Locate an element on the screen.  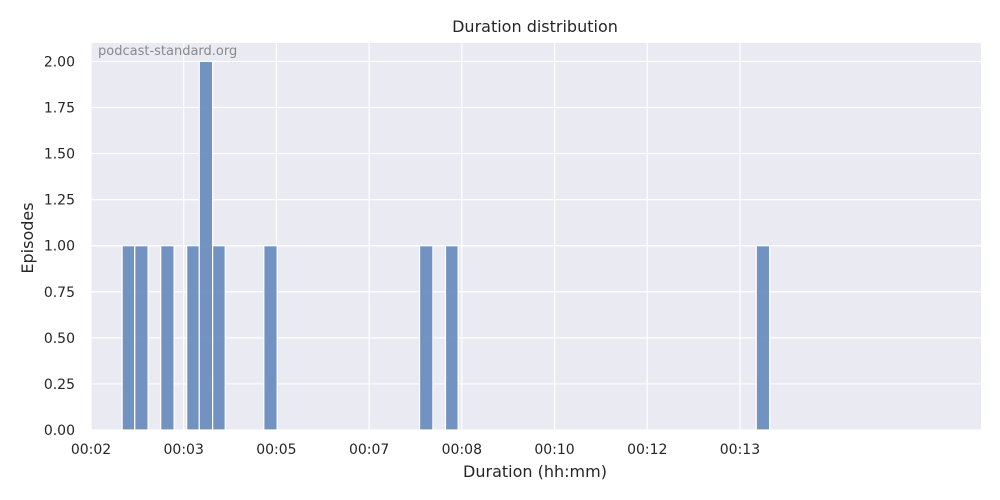
y-tick-label: 1.50 is located at coordinates (59, 155).